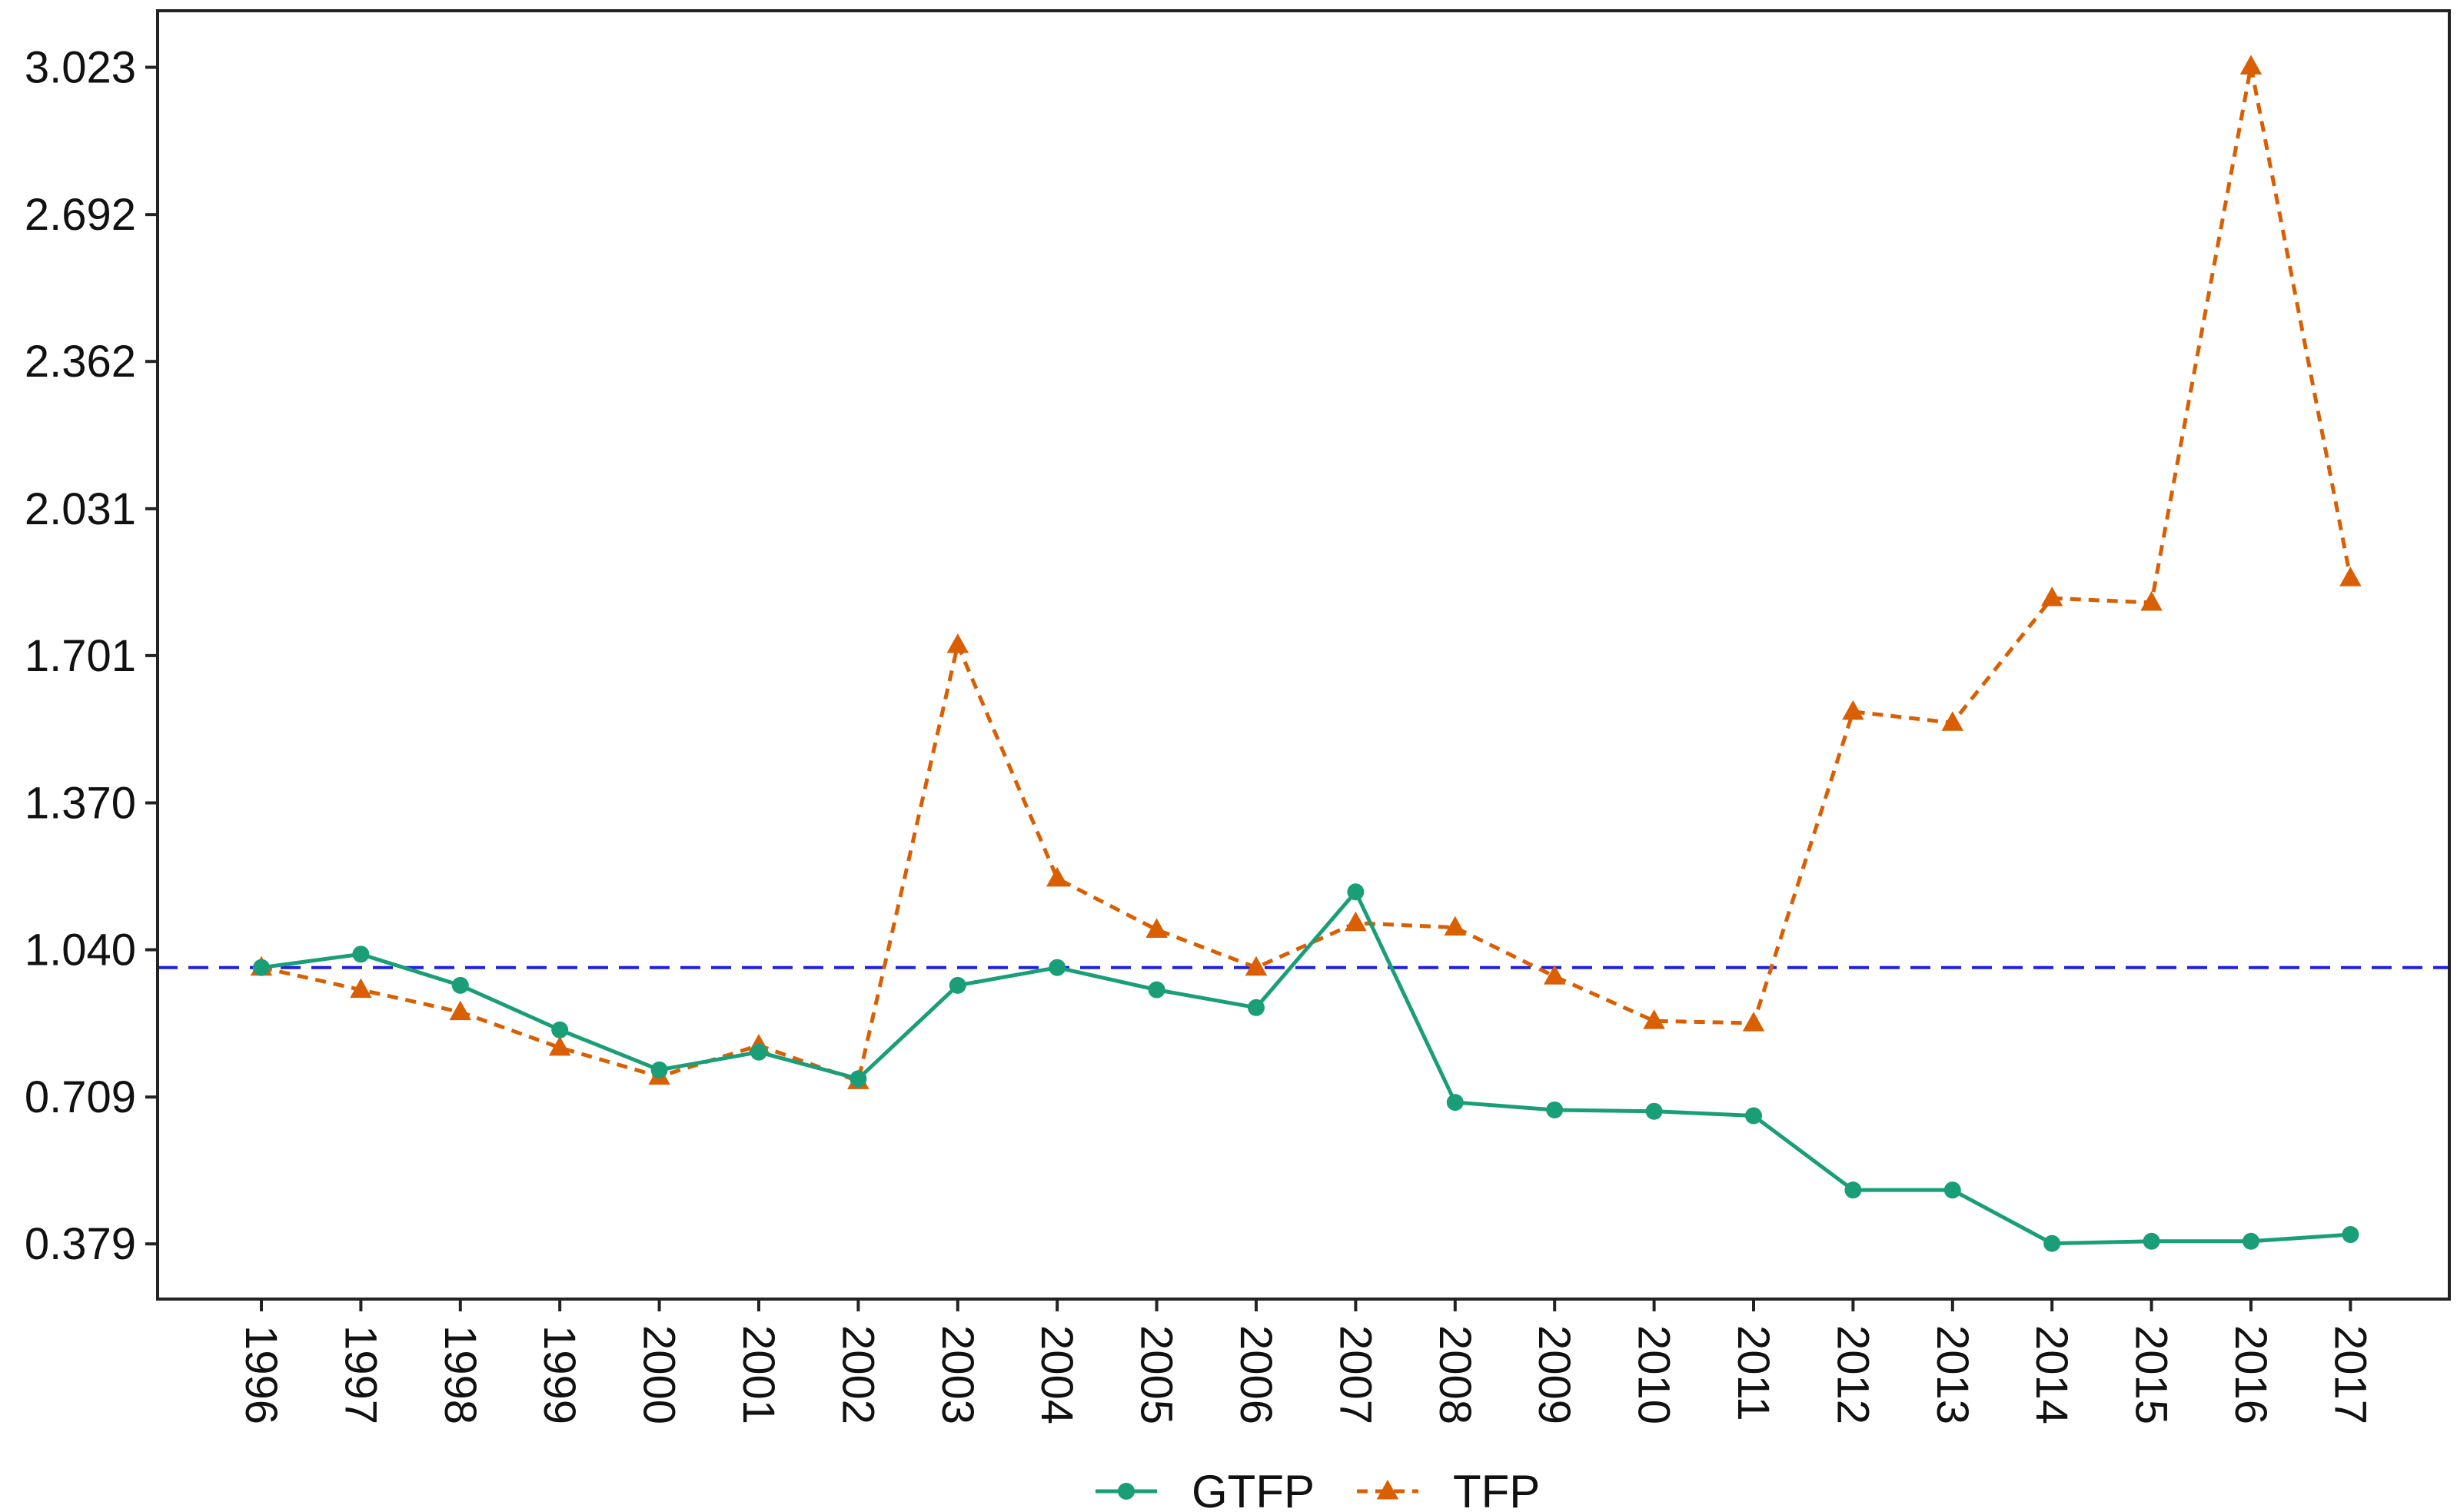 The height and width of the screenshot is (1512, 2457). Describe the element at coordinates (1256, 1374) in the screenshot. I see `x-tick-label: 2006` at that location.